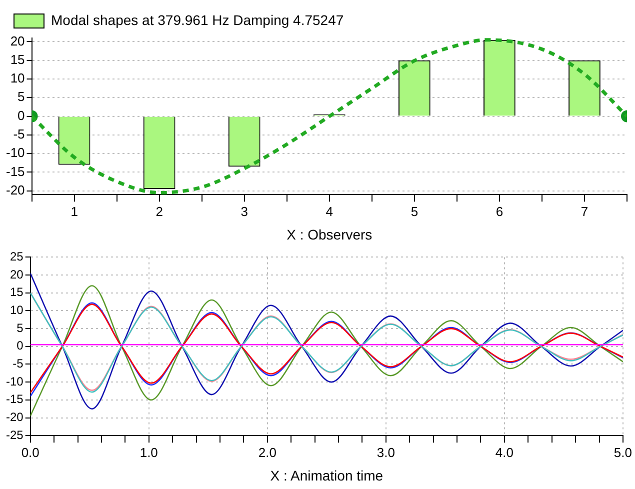 This screenshot has height=489, width=635. I want to click on x-tick-label: 1.0, so click(149, 452).